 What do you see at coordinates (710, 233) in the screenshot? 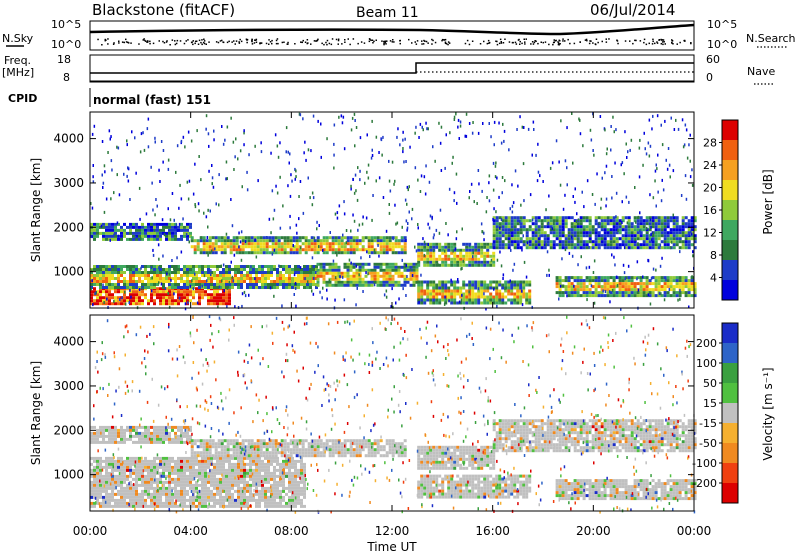
I see `colorbar-tick-label: 12` at bounding box center [710, 233].